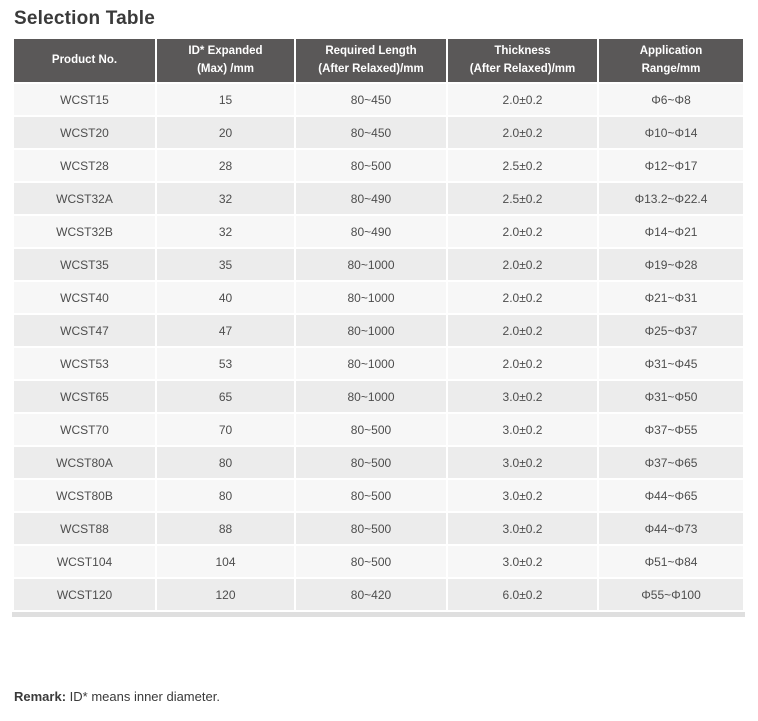 Image resolution: width=758 pixels, height=721 pixels. Describe the element at coordinates (84, 198) in the screenshot. I see `table-cell: WCST32A` at that location.